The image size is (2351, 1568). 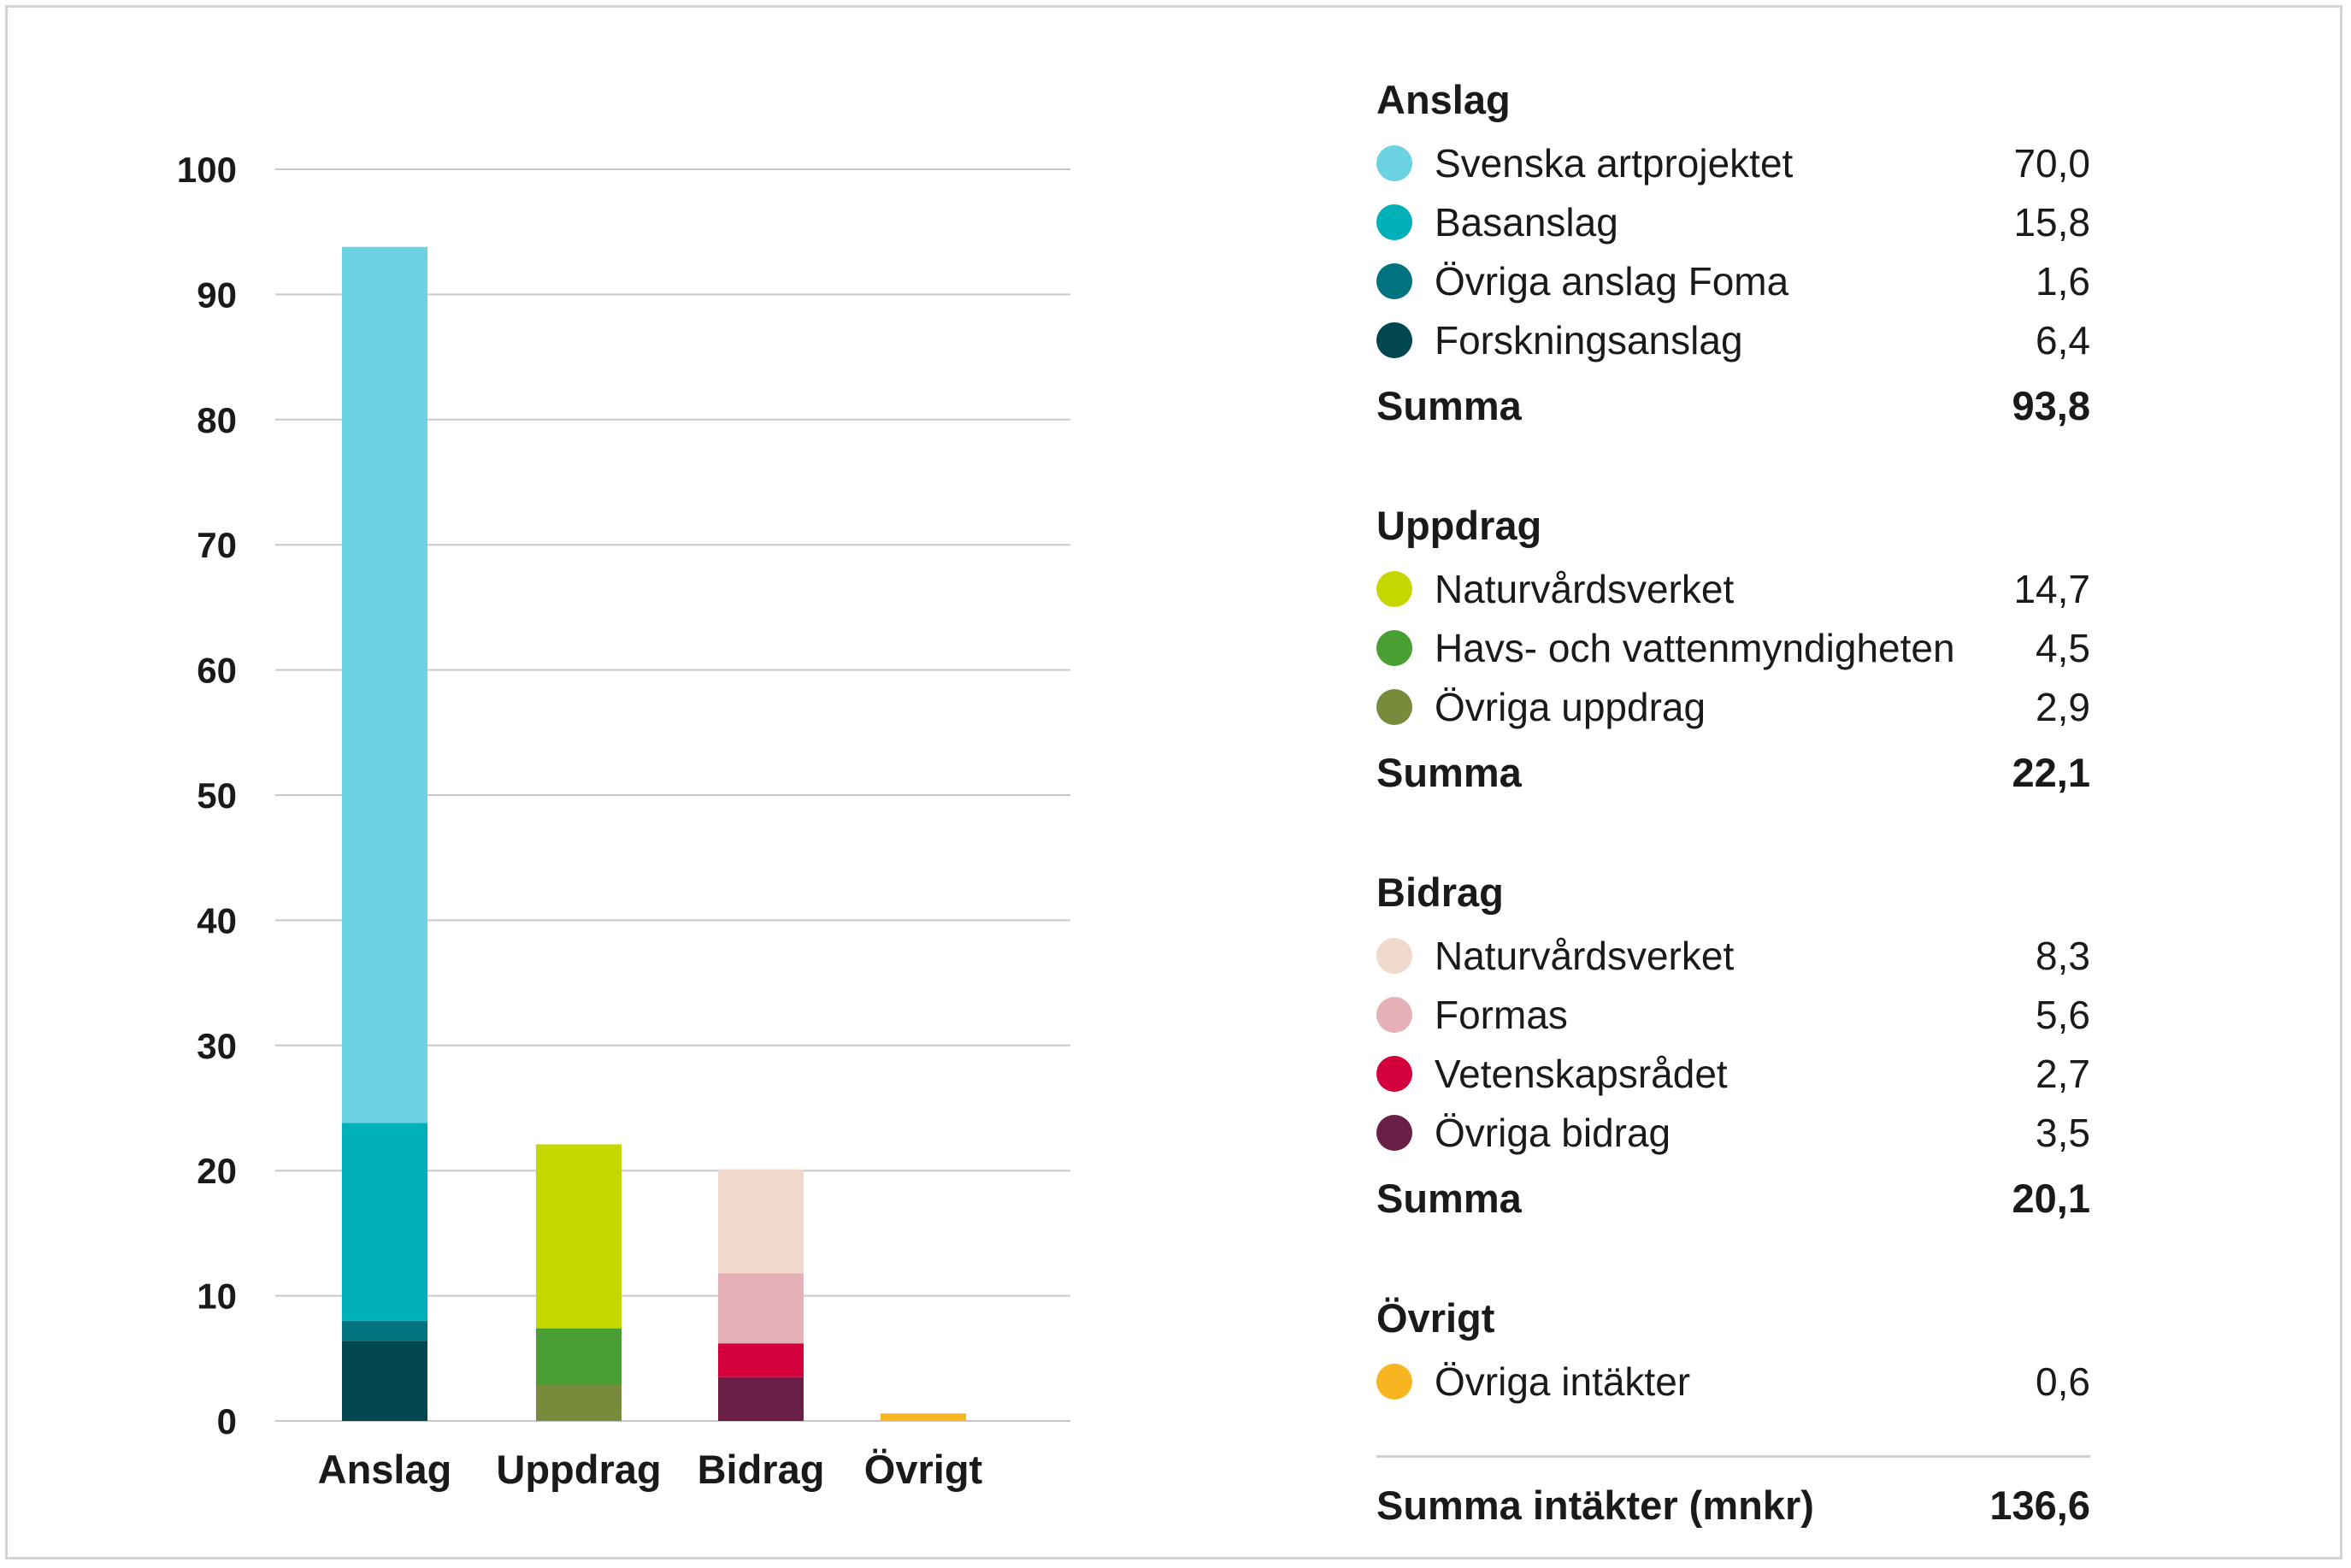 What do you see at coordinates (2063, 1073) in the screenshot?
I see `legend-item-value: 2,7` at bounding box center [2063, 1073].